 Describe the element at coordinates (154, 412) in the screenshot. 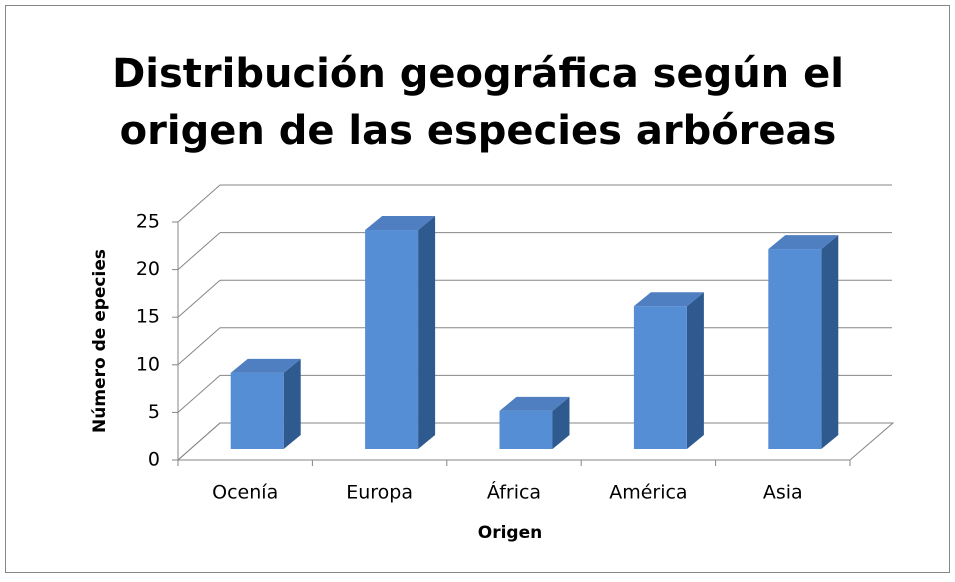

I see `y-tick-label: 5` at that location.